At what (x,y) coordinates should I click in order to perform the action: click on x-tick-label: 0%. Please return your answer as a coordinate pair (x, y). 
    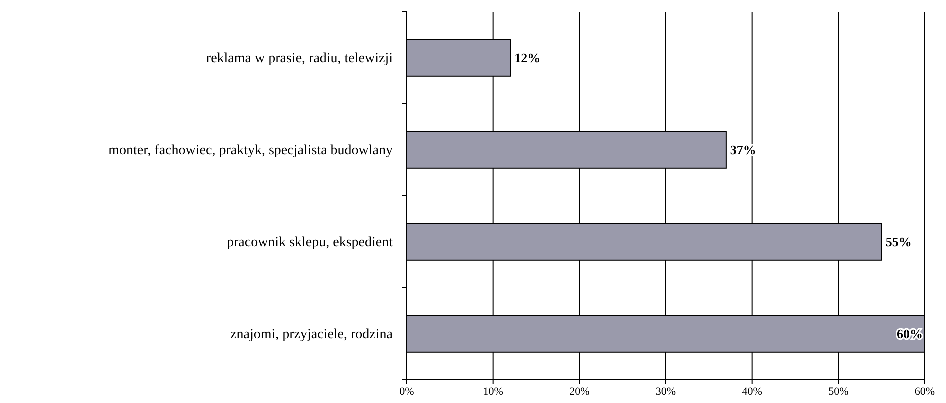
    Looking at the image, I should click on (407, 392).